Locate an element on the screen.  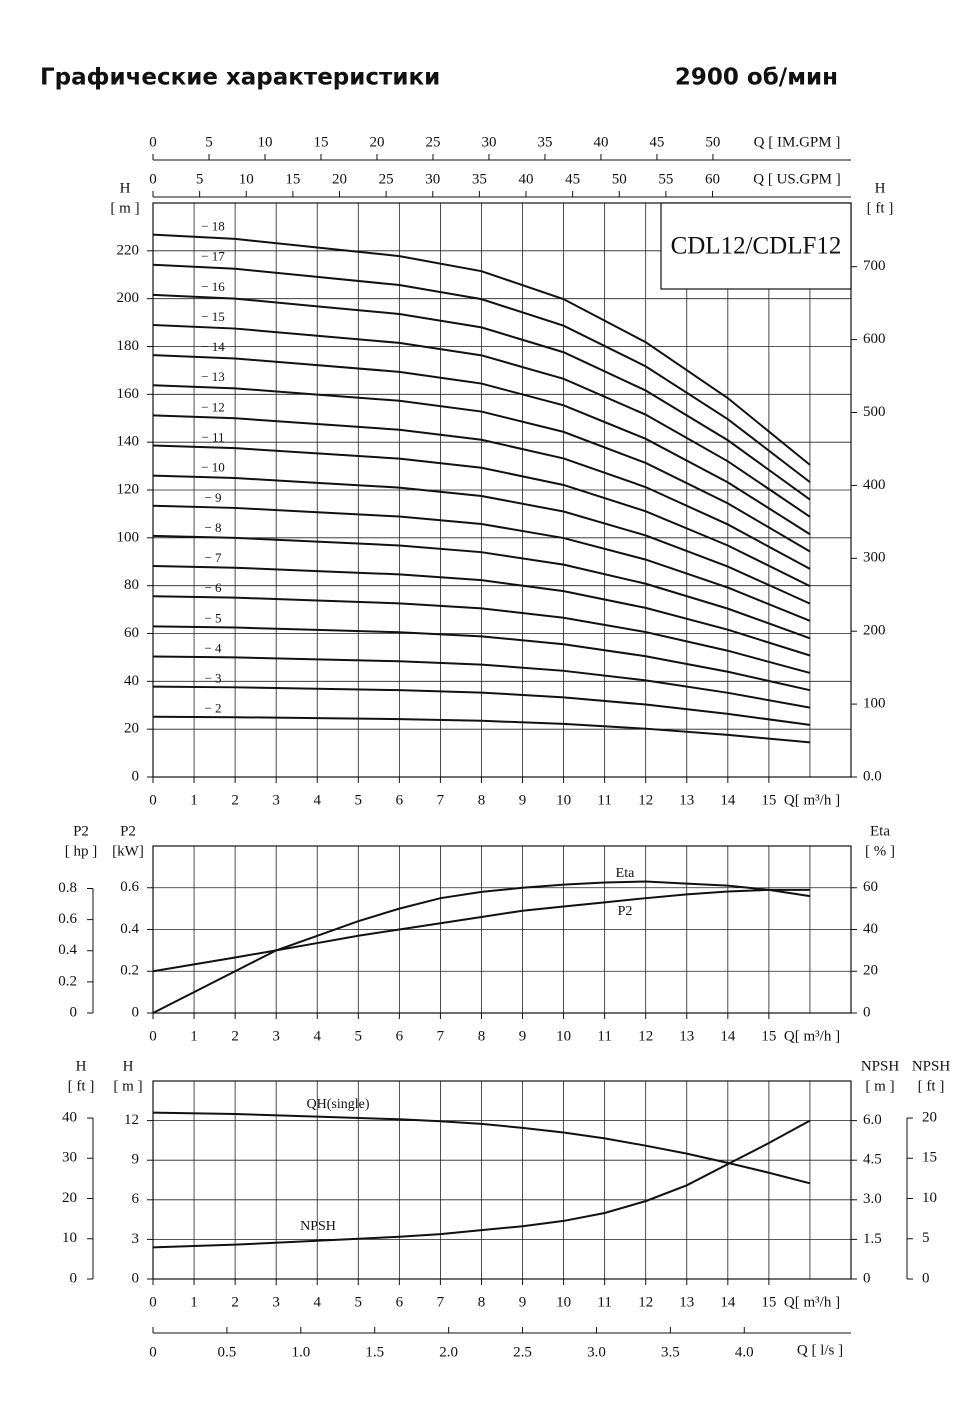
x-tick-label: 13 is located at coordinates (686, 1302).